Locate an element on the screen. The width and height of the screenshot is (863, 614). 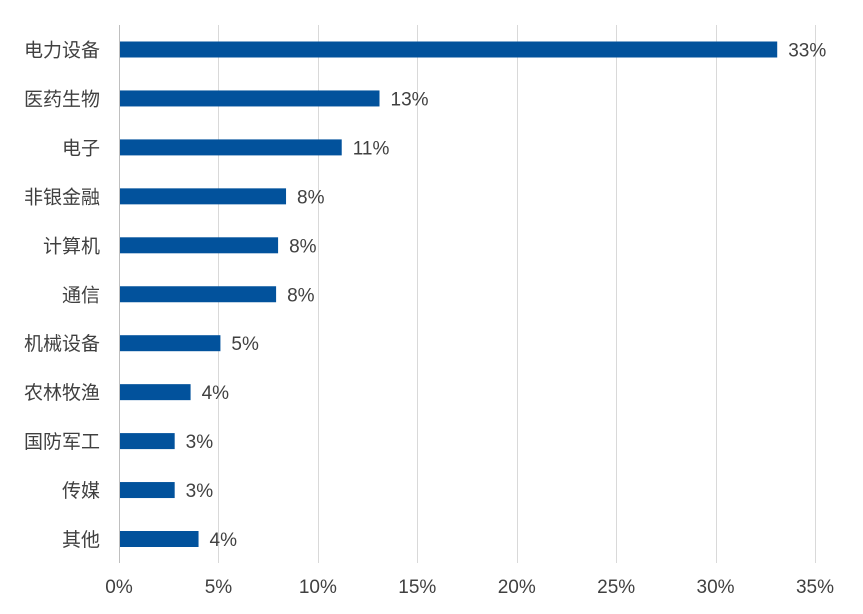
category-label: 电子 is located at coordinates (81, 148).